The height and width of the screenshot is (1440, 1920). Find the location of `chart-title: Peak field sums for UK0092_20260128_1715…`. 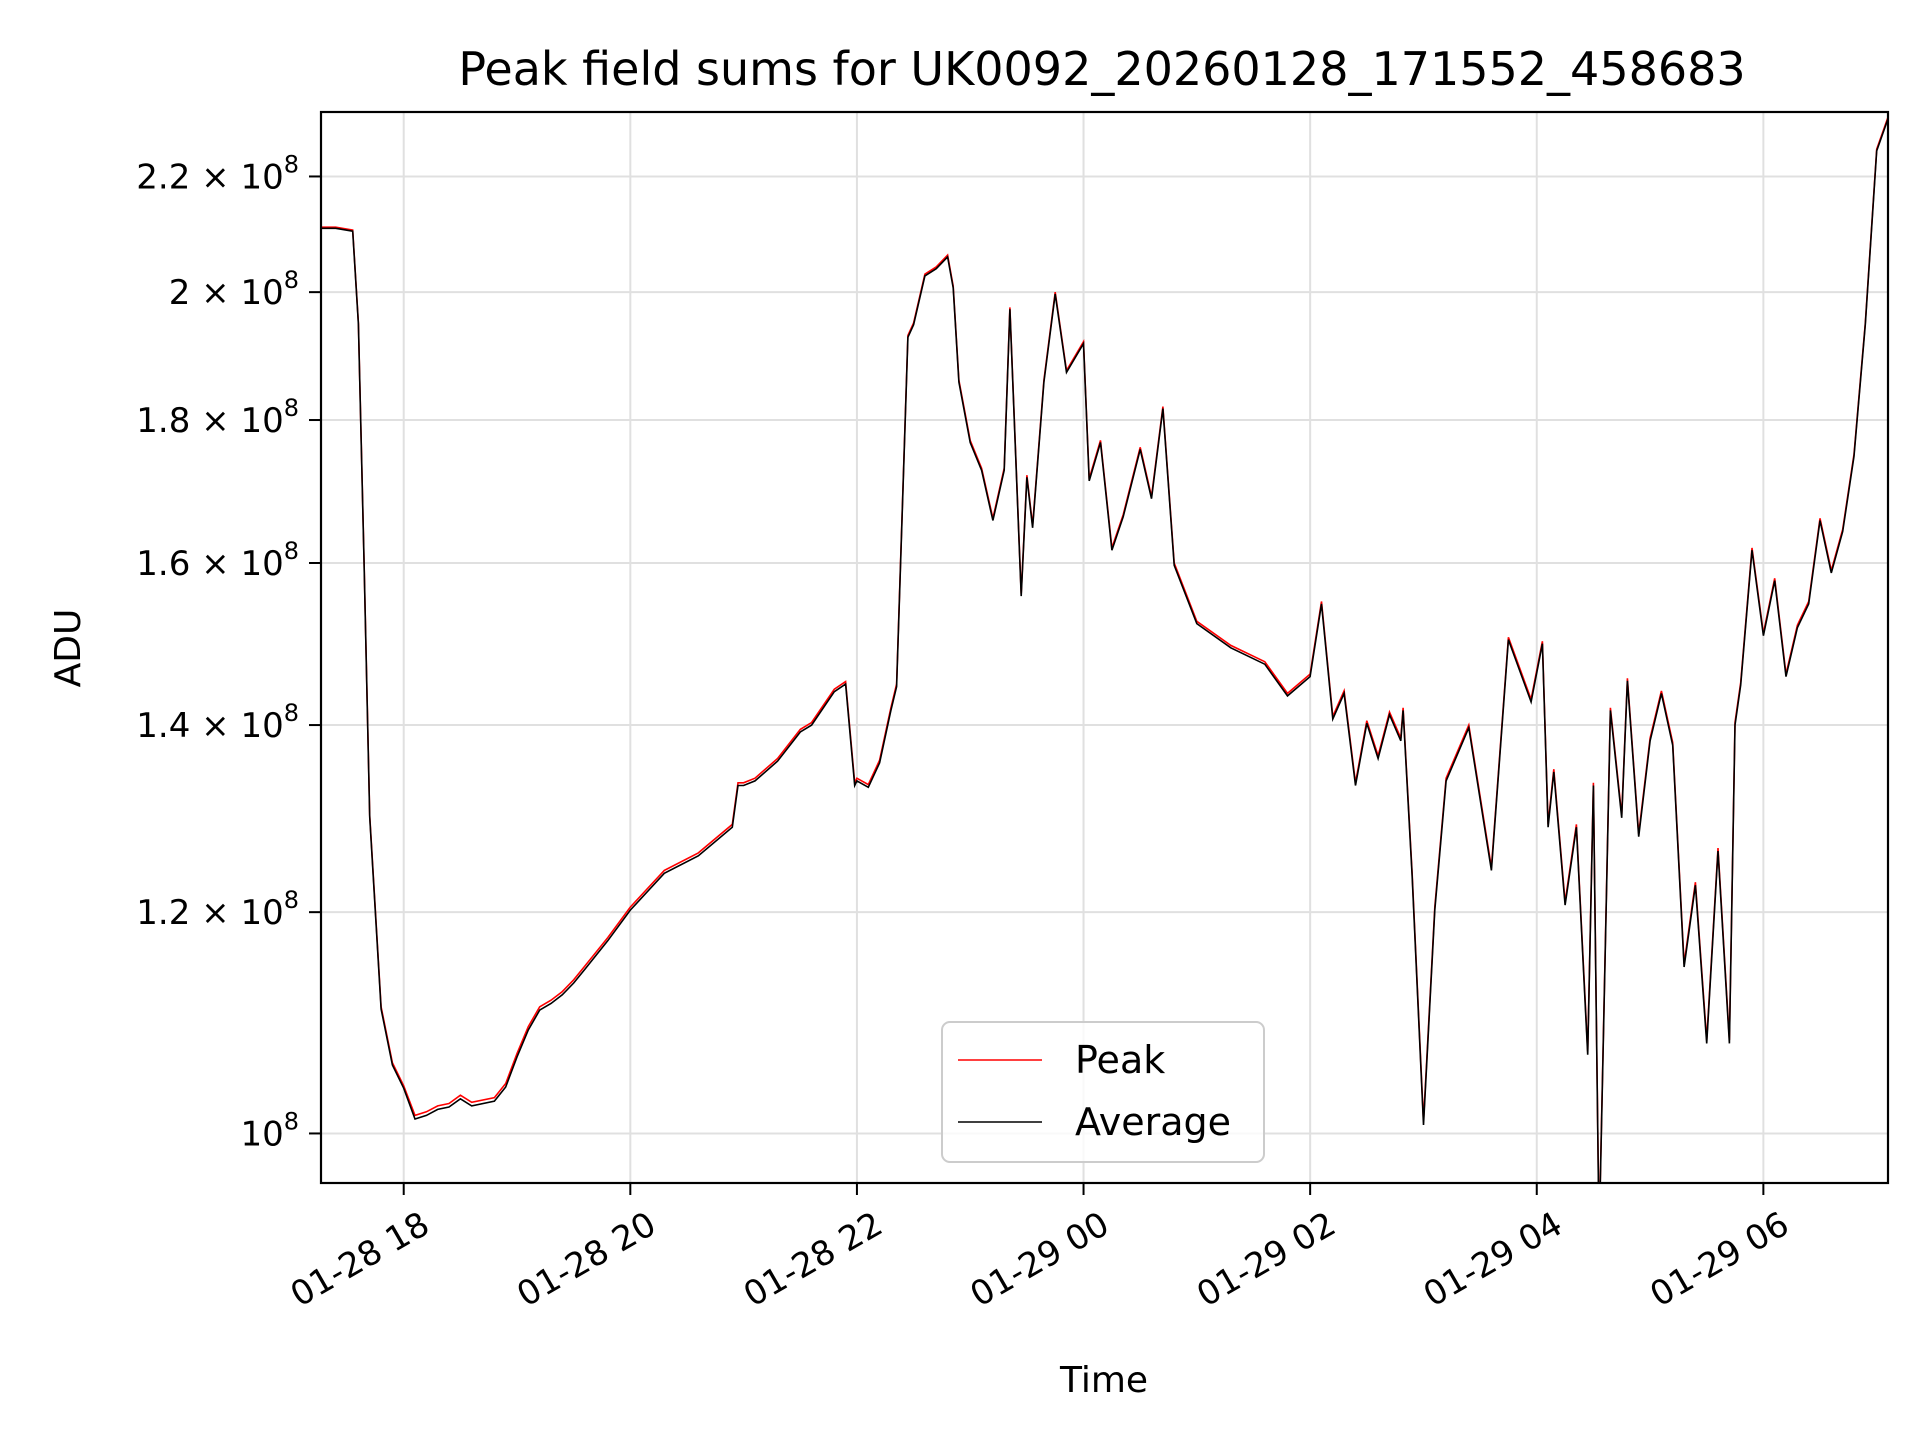

chart-title: Peak field sums for UK0092_20260128_1715… is located at coordinates (1101, 69).